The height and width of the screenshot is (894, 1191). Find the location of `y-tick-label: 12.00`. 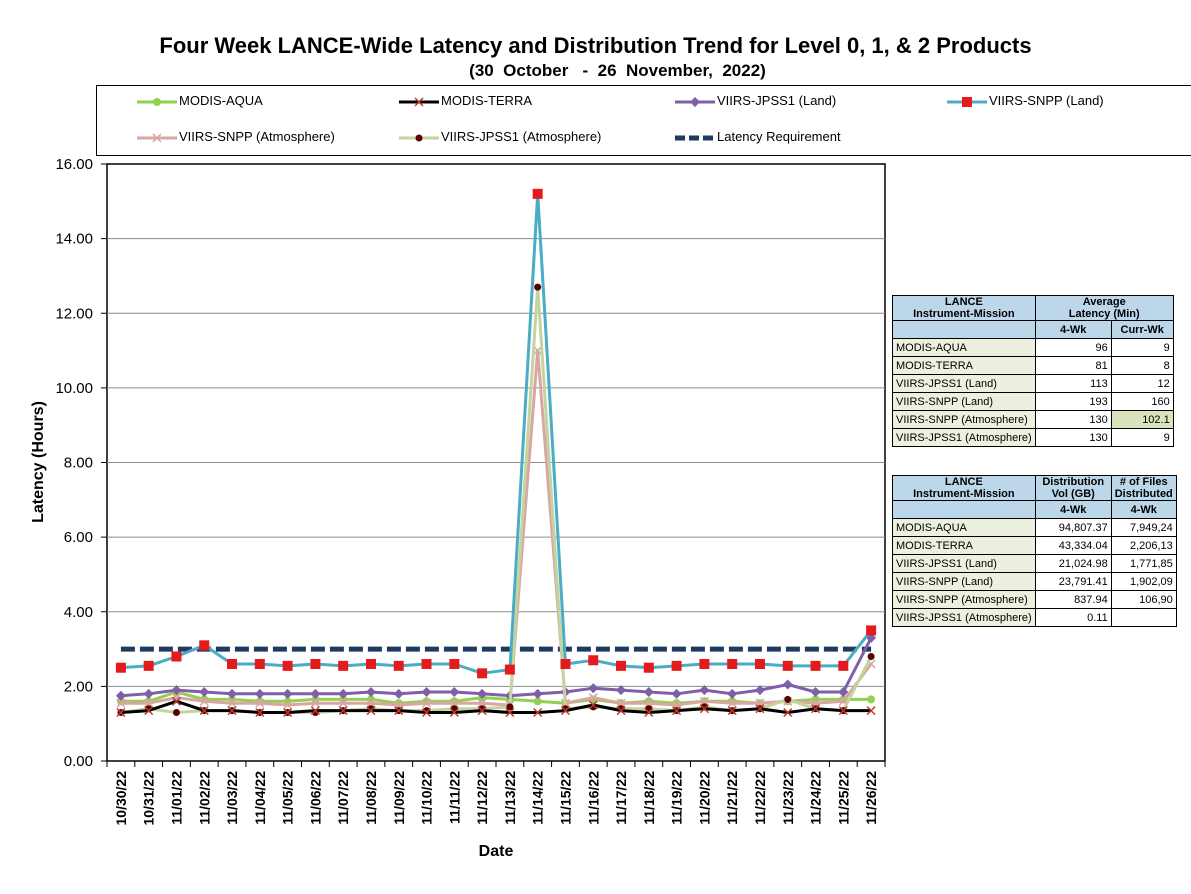

y-tick-label: 12.00 is located at coordinates (74, 313).